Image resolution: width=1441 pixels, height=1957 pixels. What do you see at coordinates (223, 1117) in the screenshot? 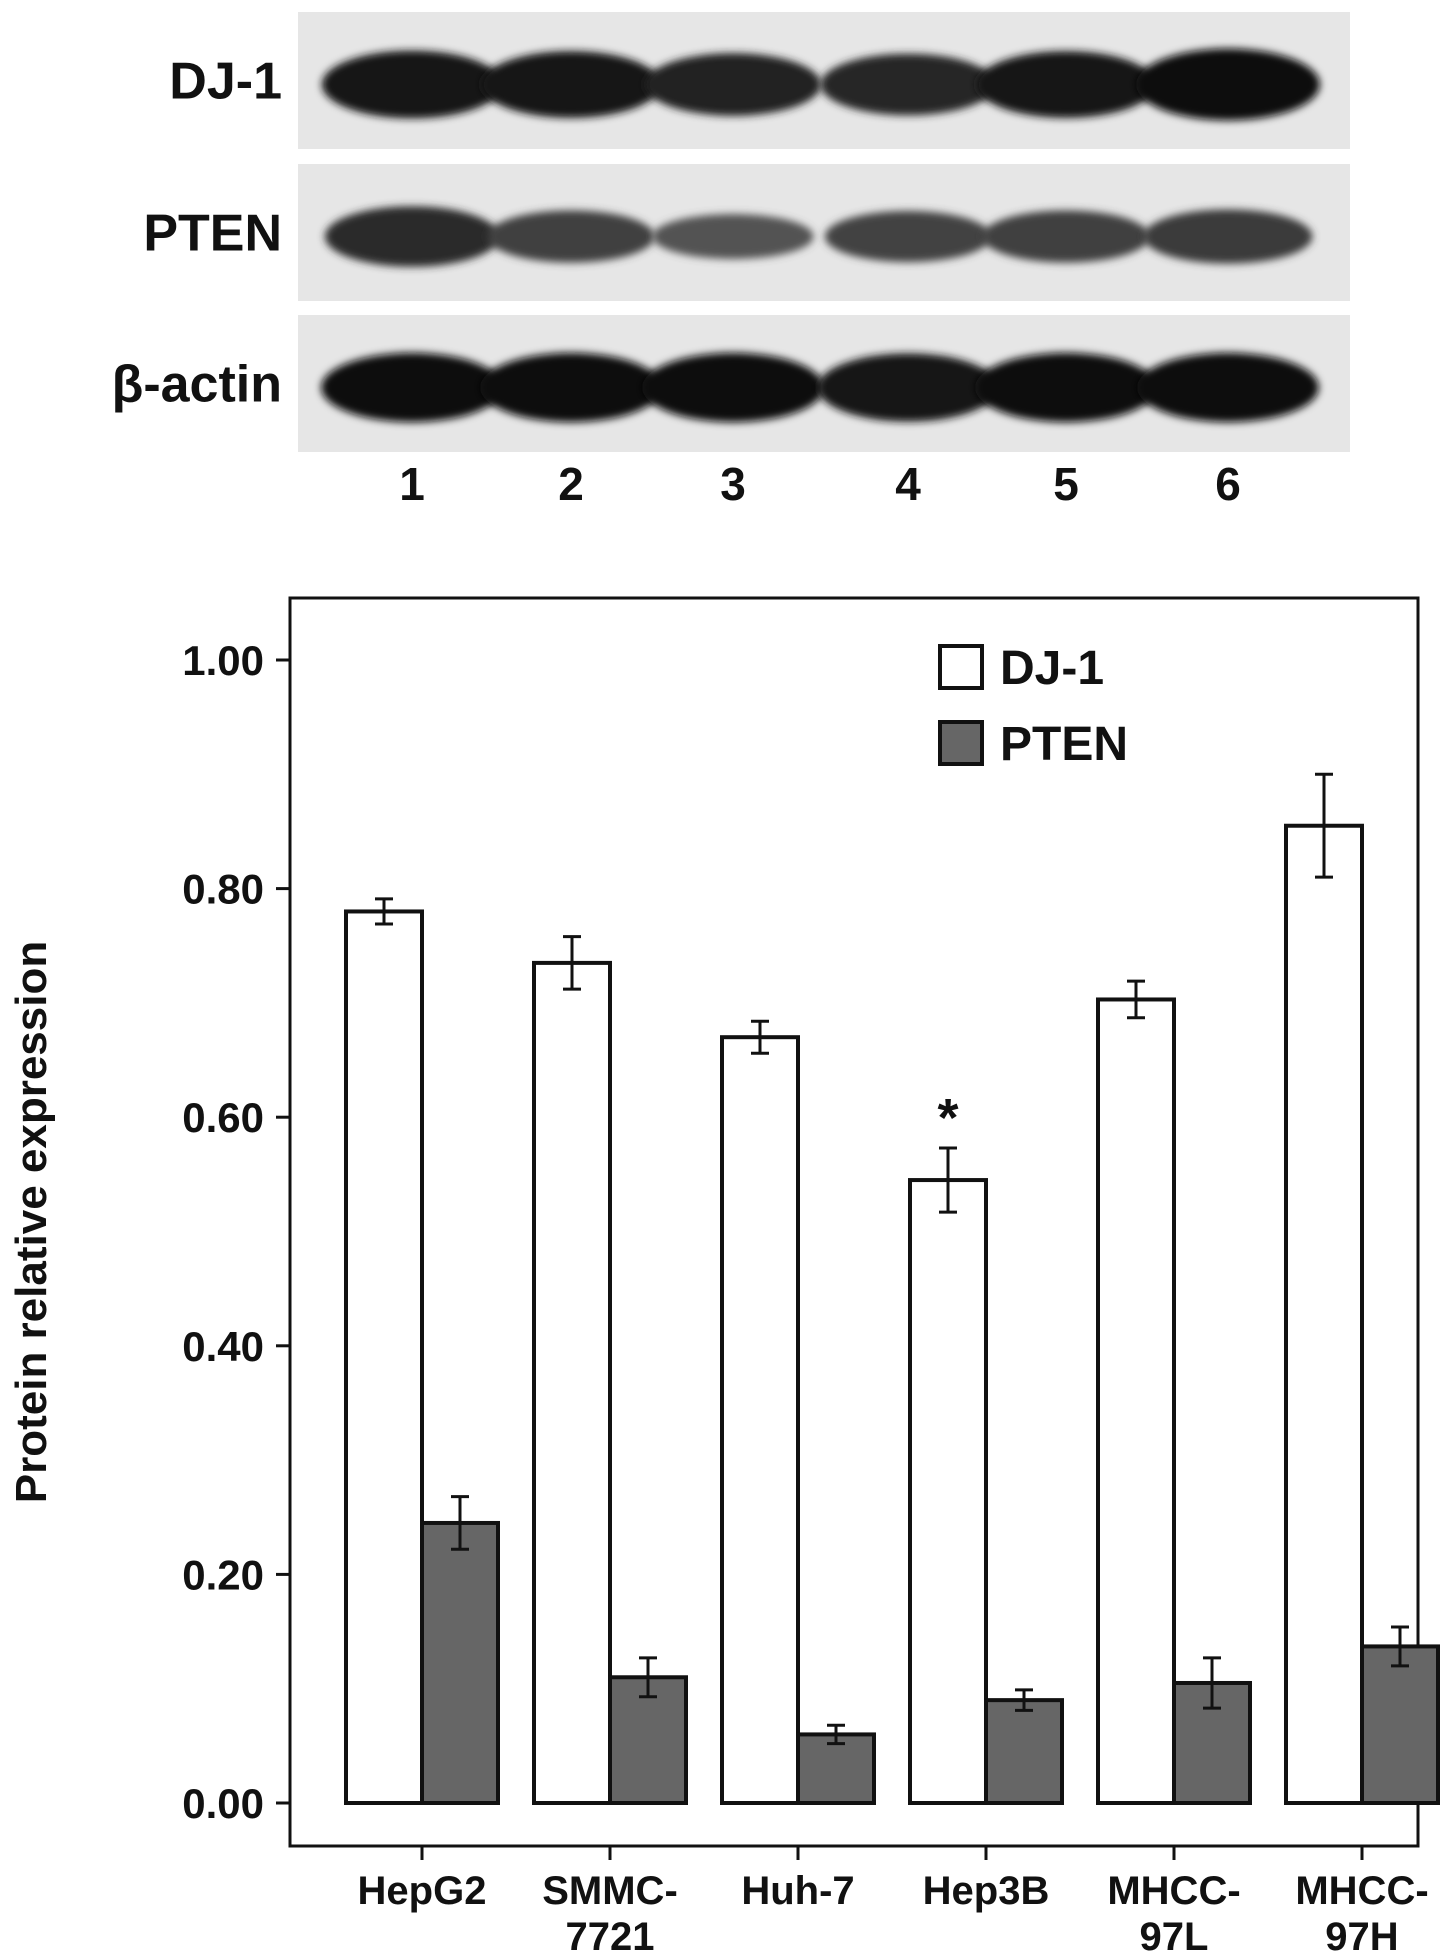
I see `y-tick-label: 0.60` at bounding box center [223, 1117].